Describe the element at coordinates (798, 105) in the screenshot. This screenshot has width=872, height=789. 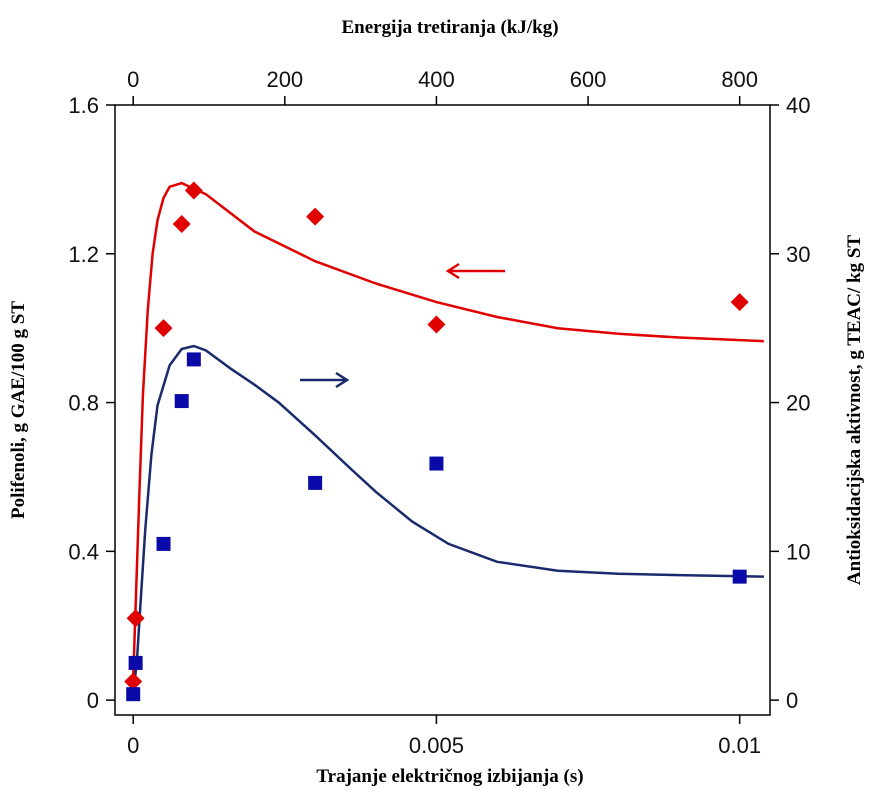
I see `right-tick-label: 40` at that location.